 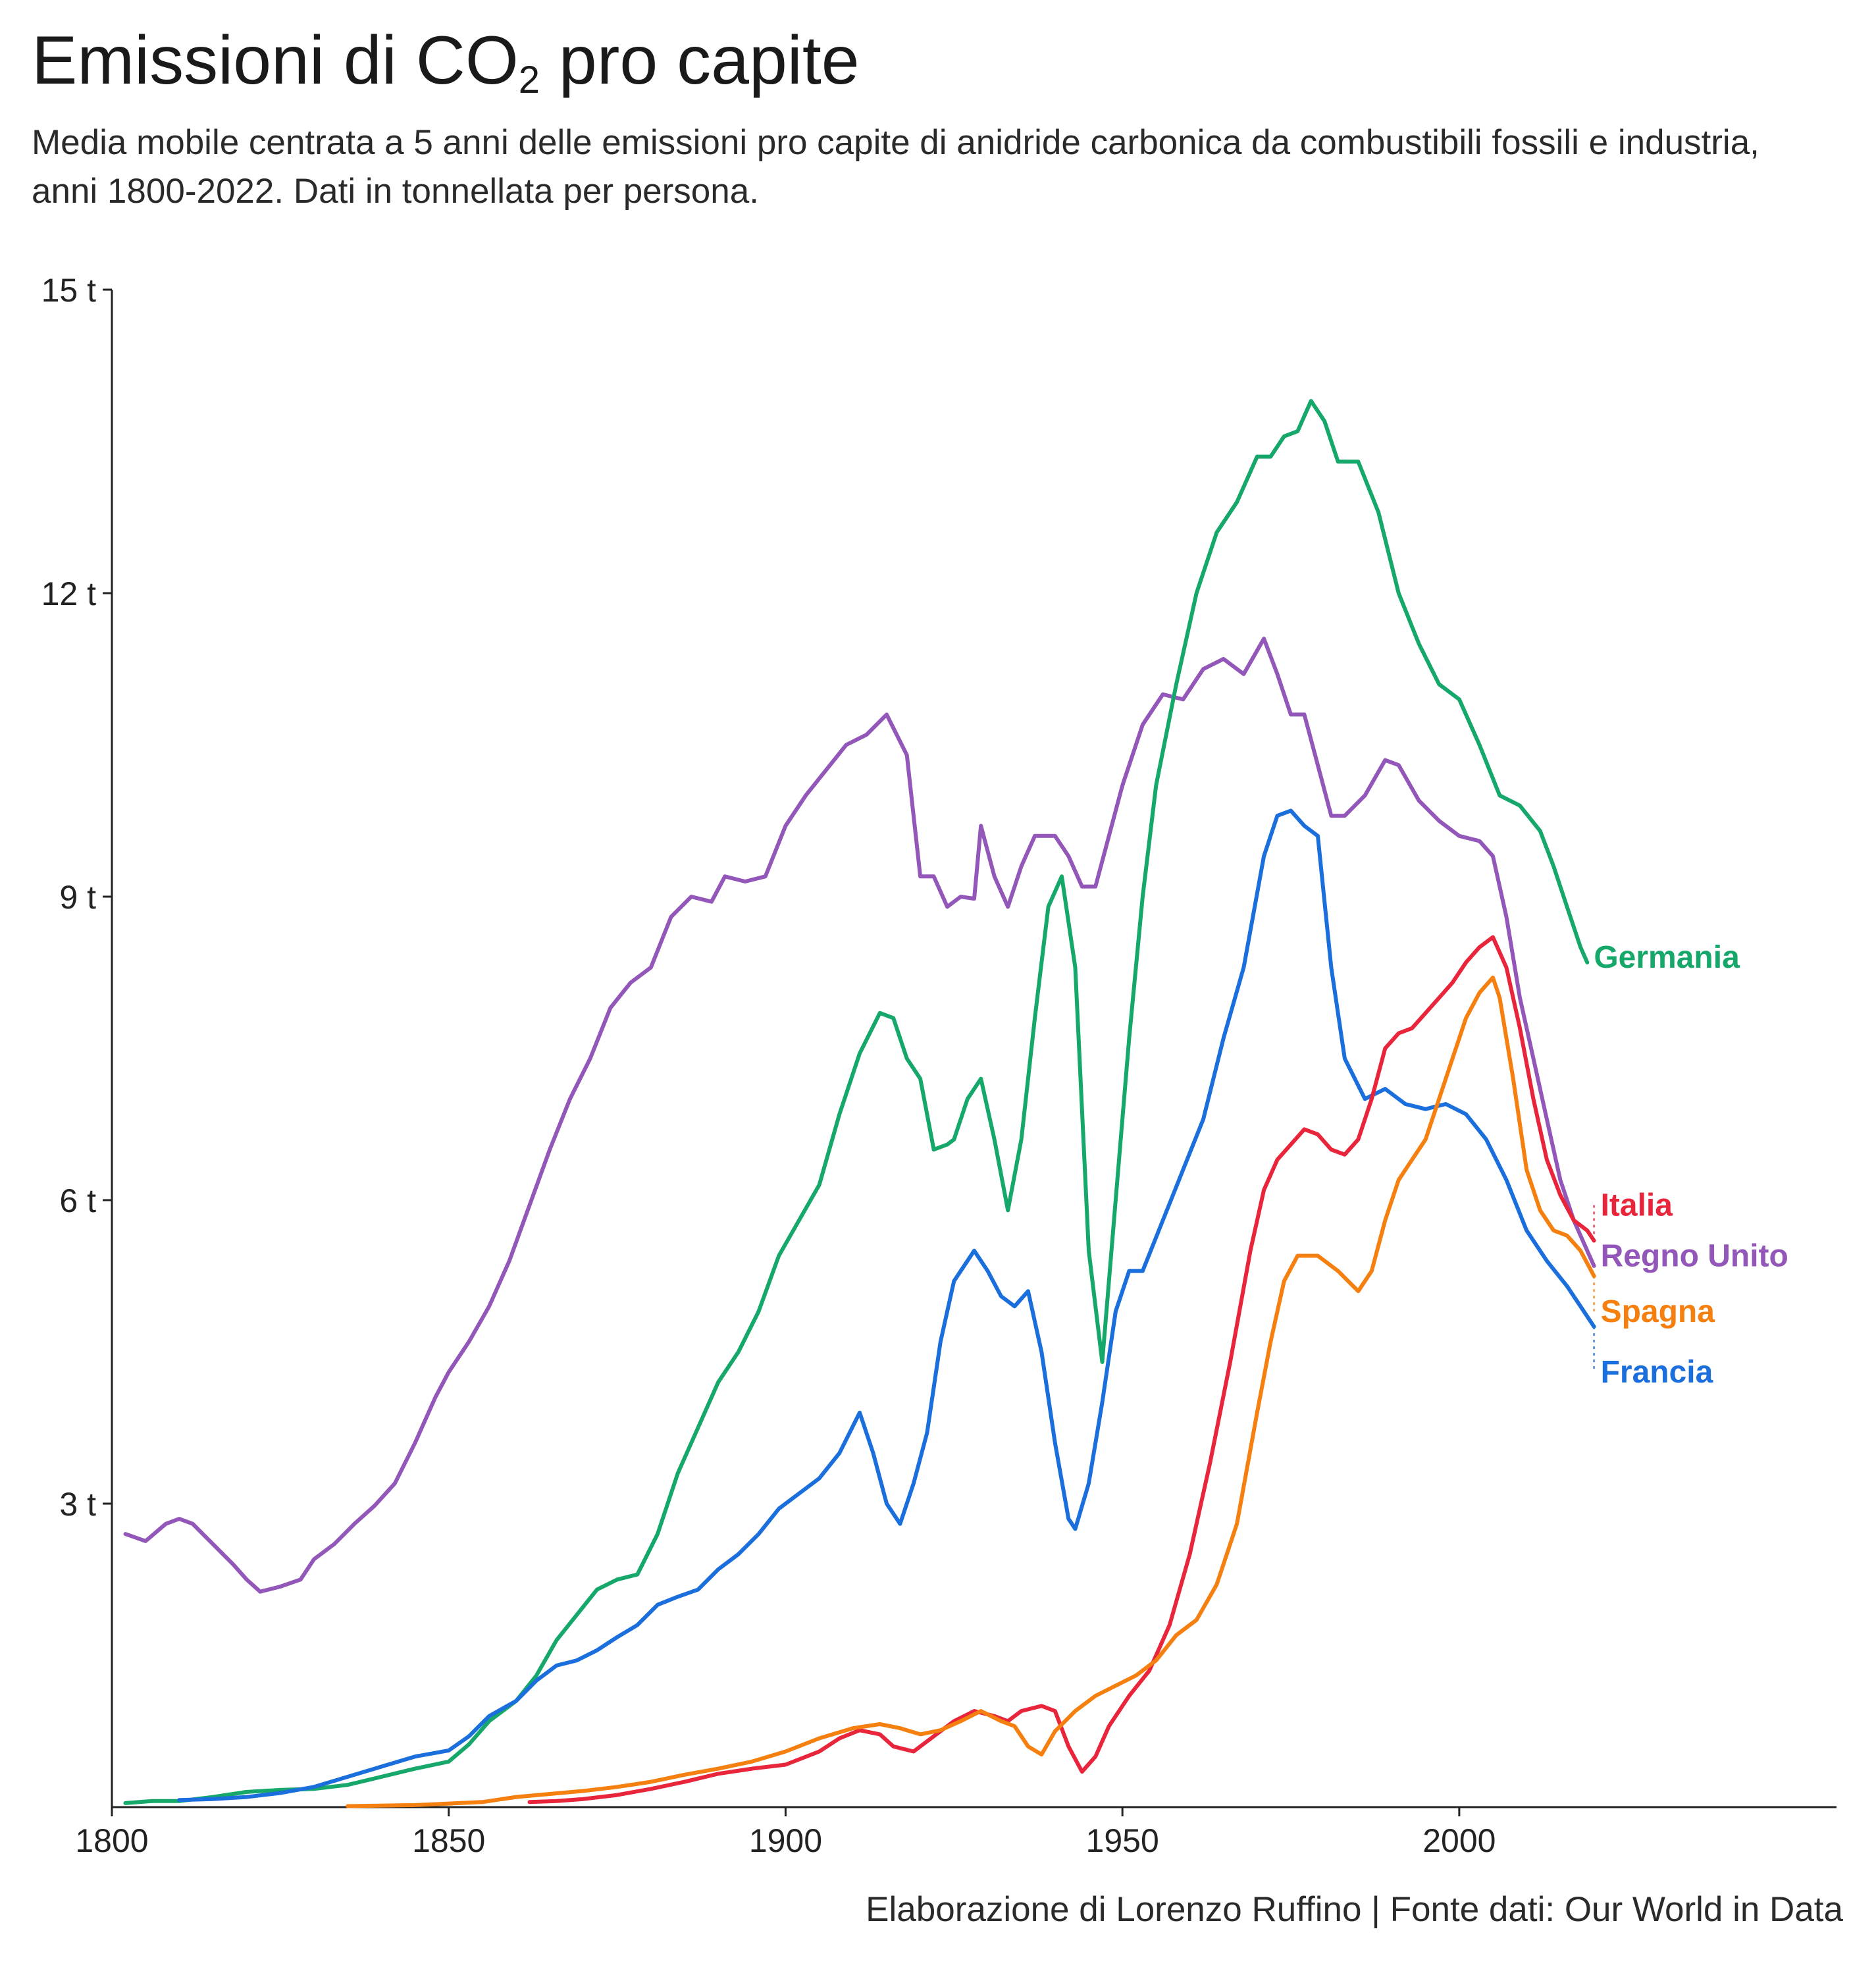 I want to click on y-tick-label: 12 t, so click(x=69, y=593).